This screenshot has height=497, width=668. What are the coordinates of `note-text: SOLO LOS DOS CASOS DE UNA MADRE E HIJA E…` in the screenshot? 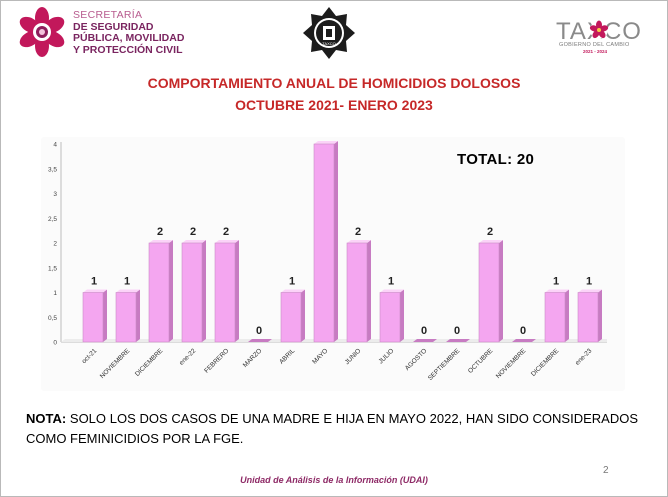 It's located at (332, 428).